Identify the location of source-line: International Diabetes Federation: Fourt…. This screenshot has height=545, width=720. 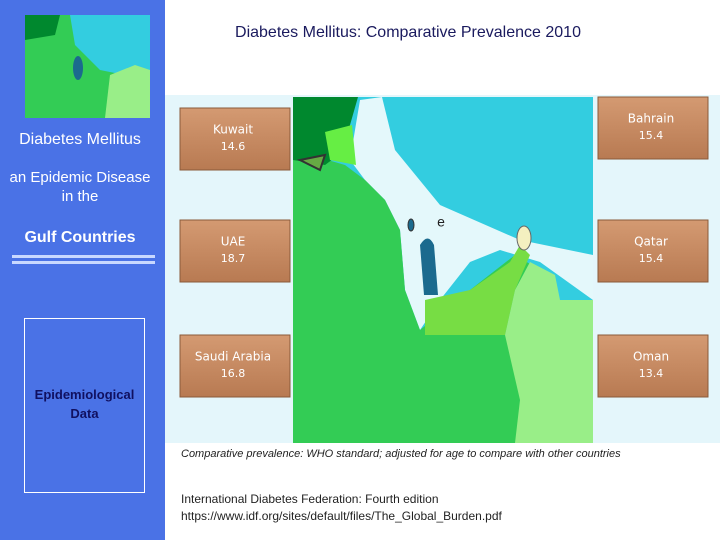
(310, 499).